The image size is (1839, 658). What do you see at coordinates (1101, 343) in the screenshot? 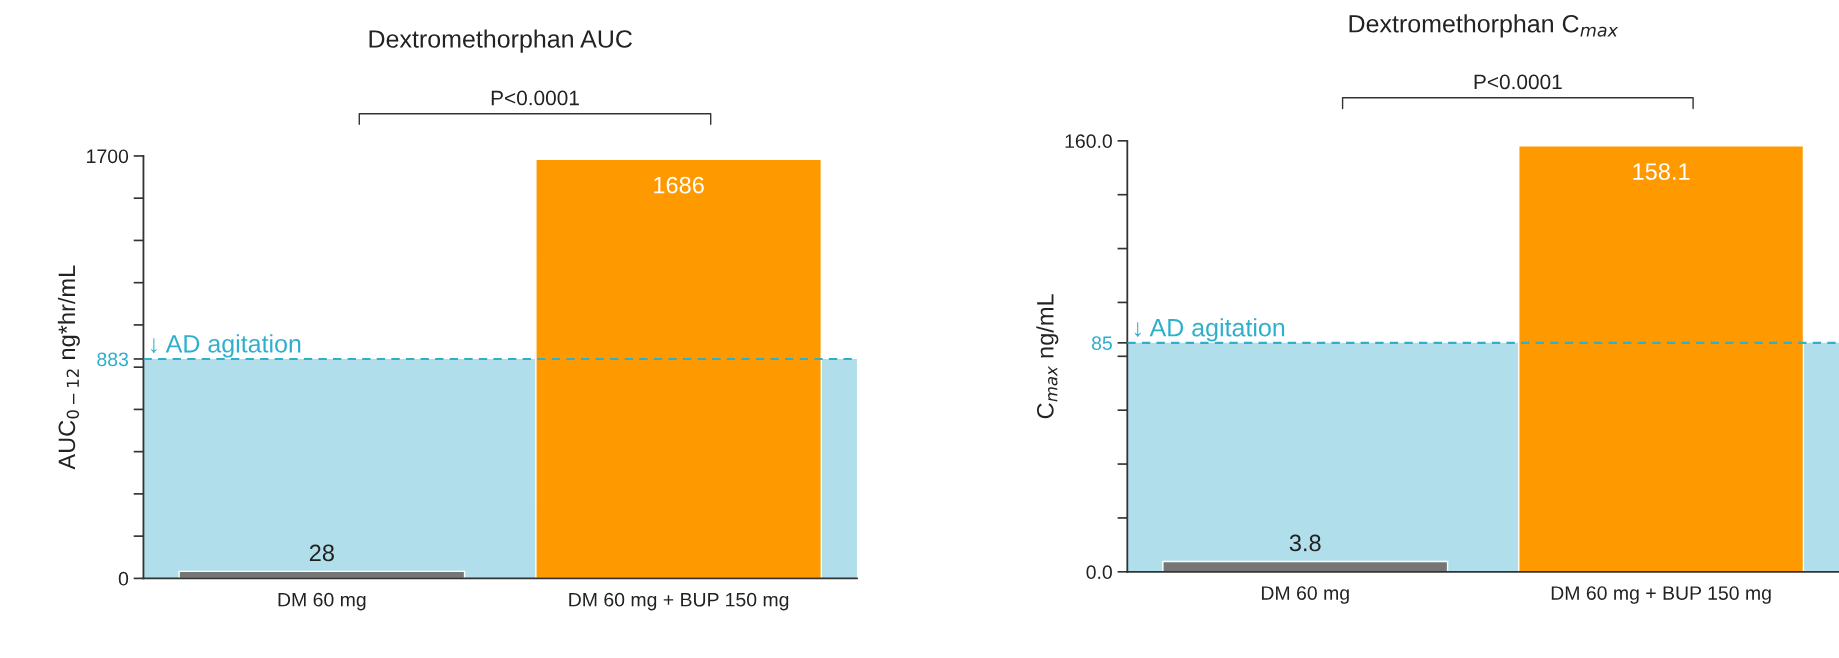
I see `y-tick-label: 85` at bounding box center [1101, 343].